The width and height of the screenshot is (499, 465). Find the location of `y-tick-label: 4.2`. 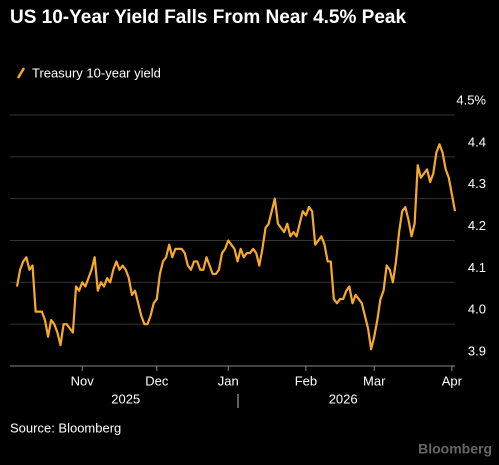

y-tick-label: 4.2 is located at coordinates (477, 225).